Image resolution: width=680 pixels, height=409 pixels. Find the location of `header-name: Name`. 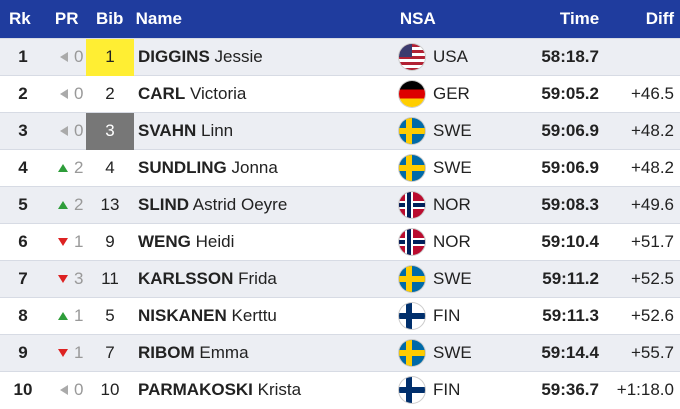

header-name: Name is located at coordinates (158, 18).